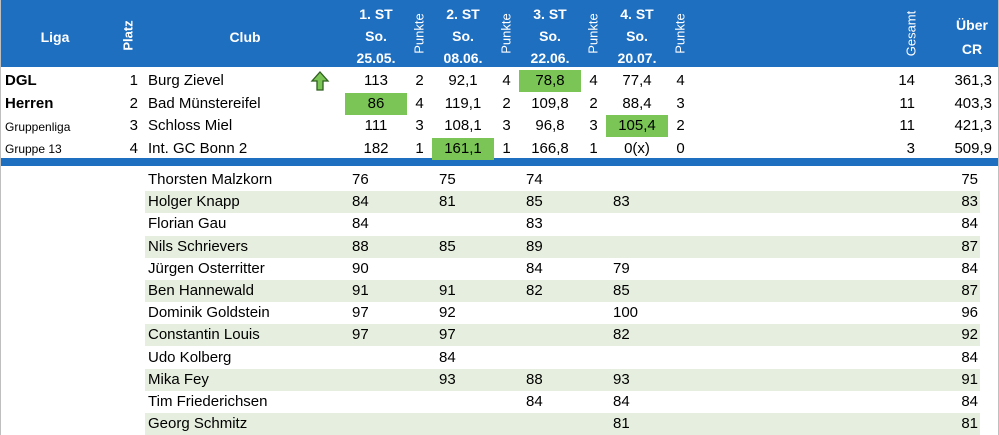 Image resolution: width=999 pixels, height=435 pixels. What do you see at coordinates (973, 103) in the screenshot?
I see `standing-cr: 403,3` at bounding box center [973, 103].